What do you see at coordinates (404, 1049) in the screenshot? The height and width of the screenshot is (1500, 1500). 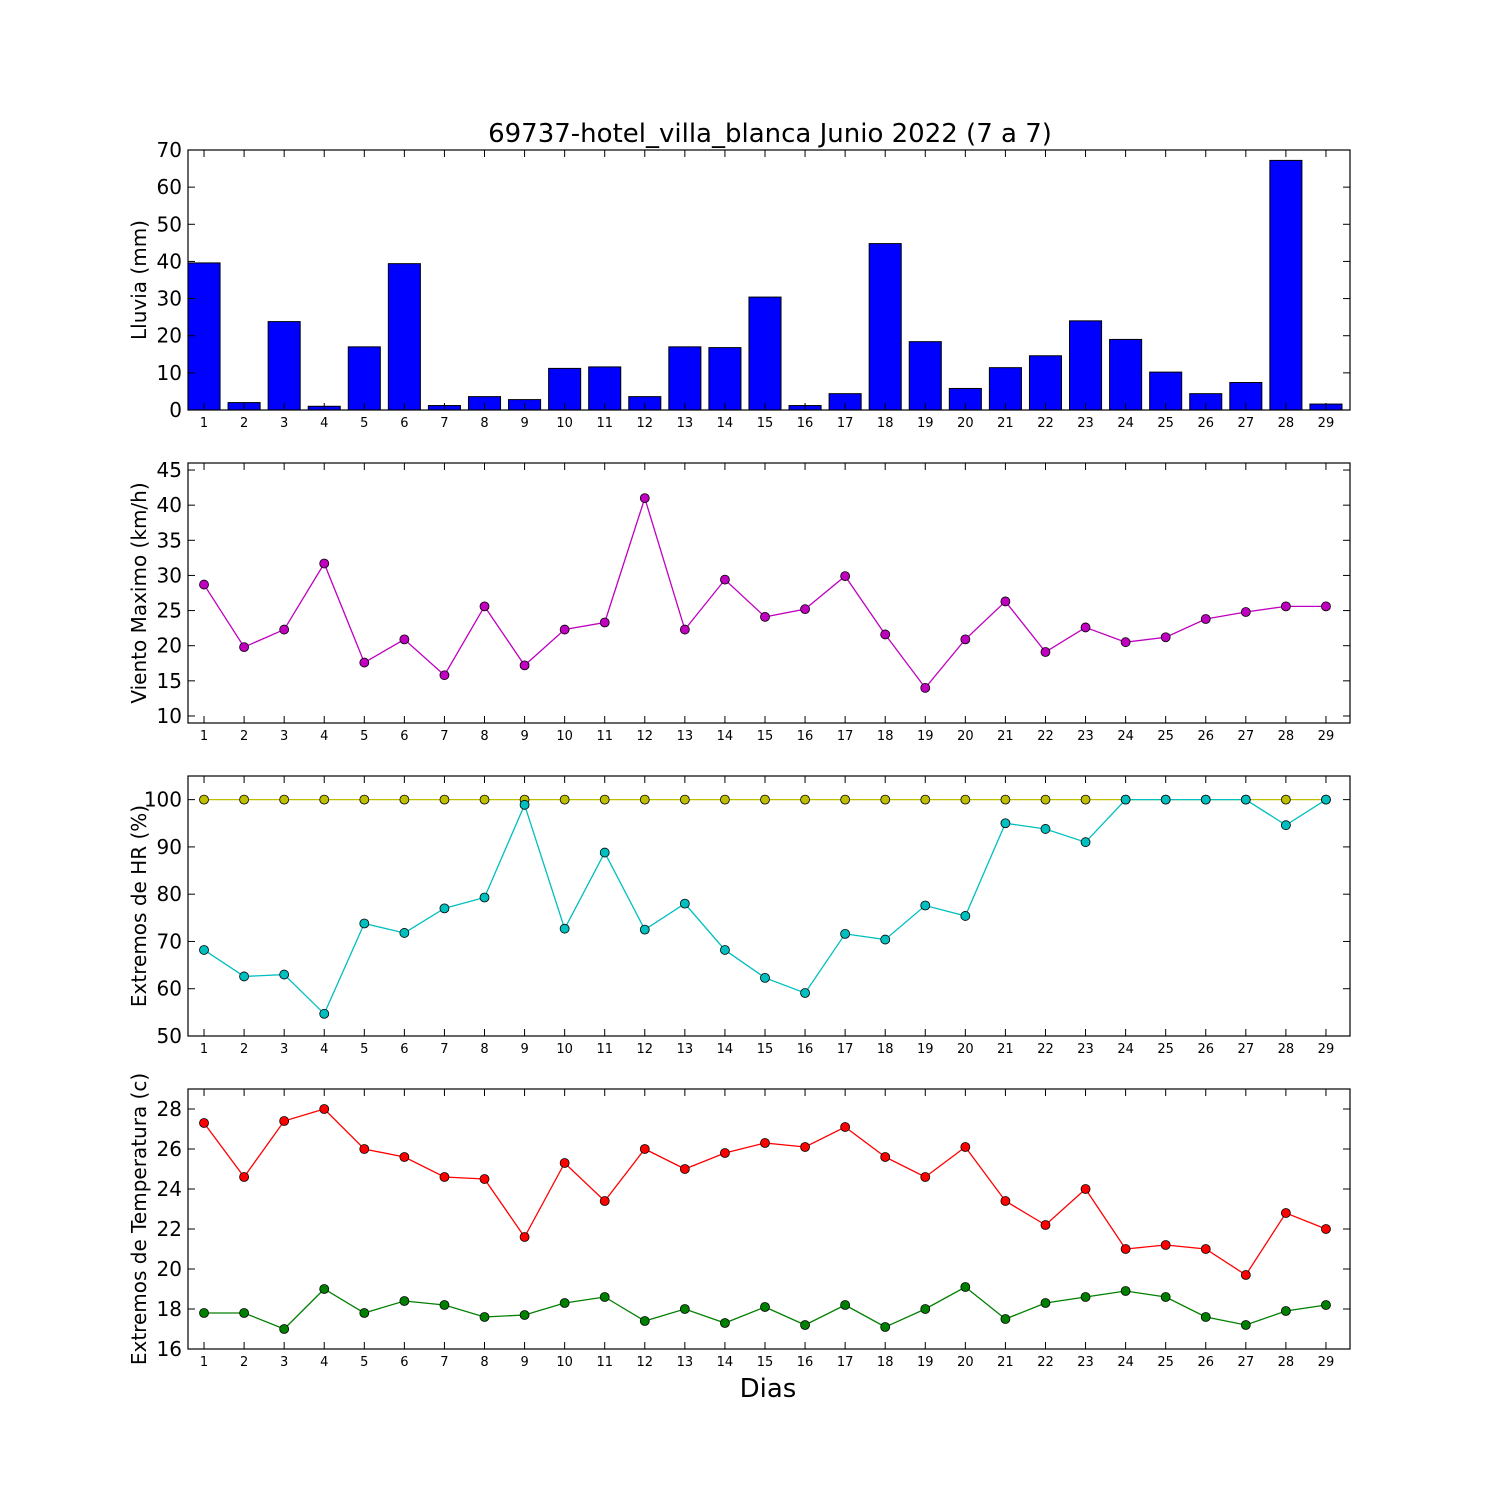 I see `x-tick-label: 6` at bounding box center [404, 1049].